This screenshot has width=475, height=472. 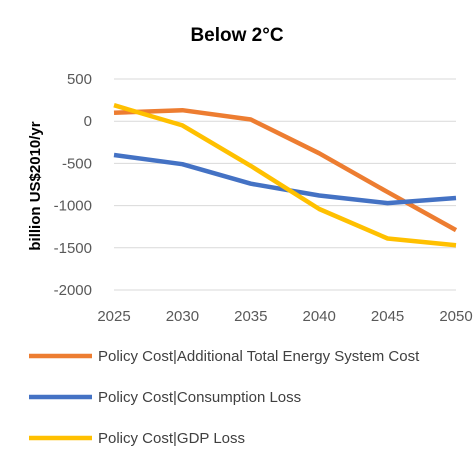 What do you see at coordinates (77, 163) in the screenshot?
I see `y-tick-label: -500` at bounding box center [77, 163].